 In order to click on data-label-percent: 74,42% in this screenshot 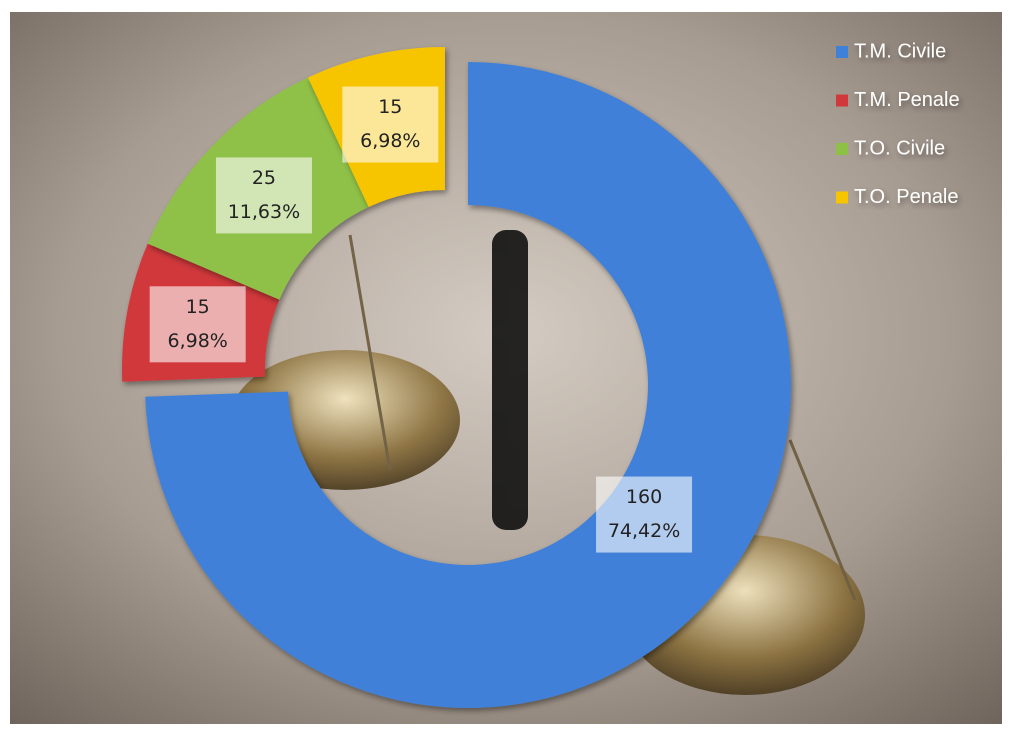, I will do `click(644, 531)`.